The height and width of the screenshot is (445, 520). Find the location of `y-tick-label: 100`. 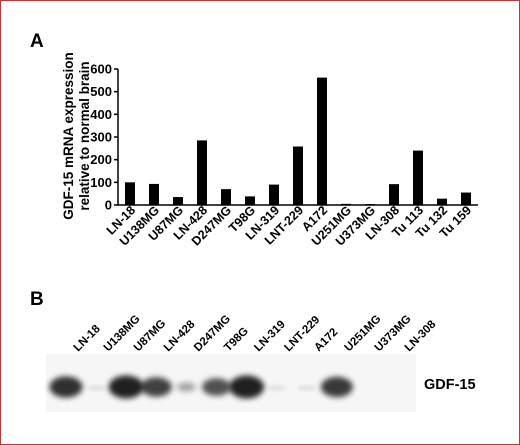

y-tick-label: 100 is located at coordinates (101, 182).